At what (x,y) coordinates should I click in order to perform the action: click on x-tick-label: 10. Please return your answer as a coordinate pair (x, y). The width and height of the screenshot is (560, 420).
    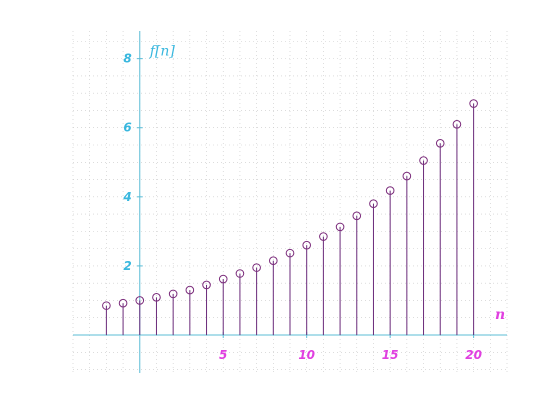
    Looking at the image, I should click on (306, 355).